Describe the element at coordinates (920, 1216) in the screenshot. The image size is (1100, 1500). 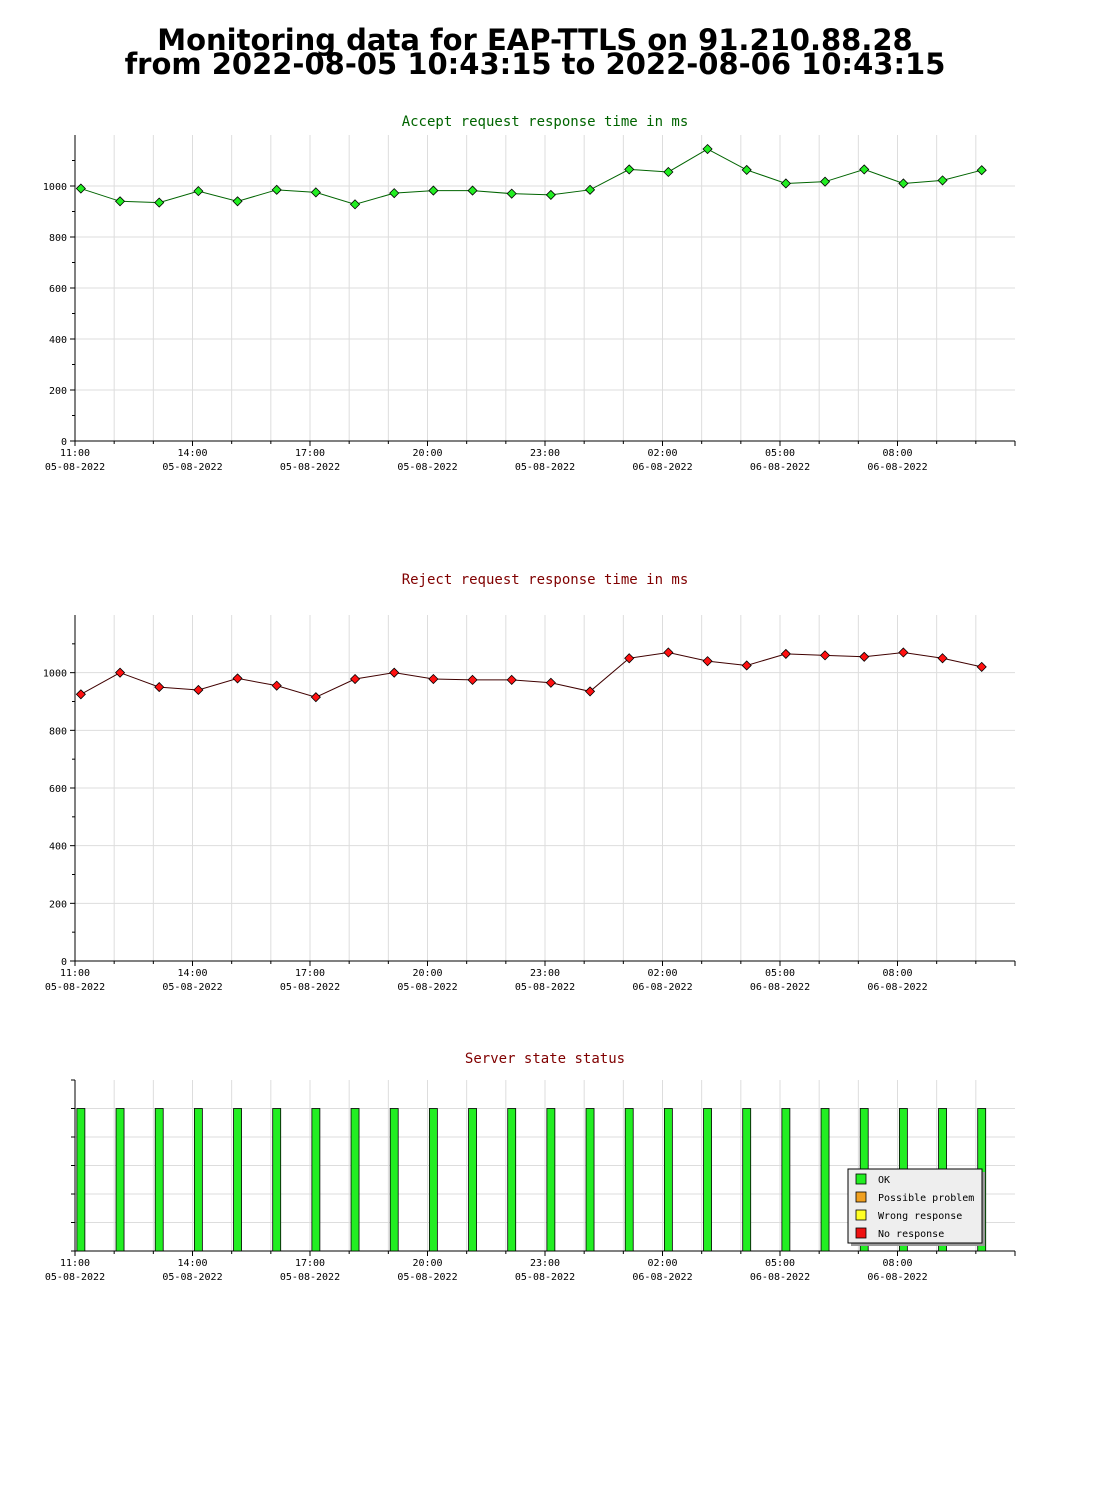
I see `legend-label: Wrong response` at that location.